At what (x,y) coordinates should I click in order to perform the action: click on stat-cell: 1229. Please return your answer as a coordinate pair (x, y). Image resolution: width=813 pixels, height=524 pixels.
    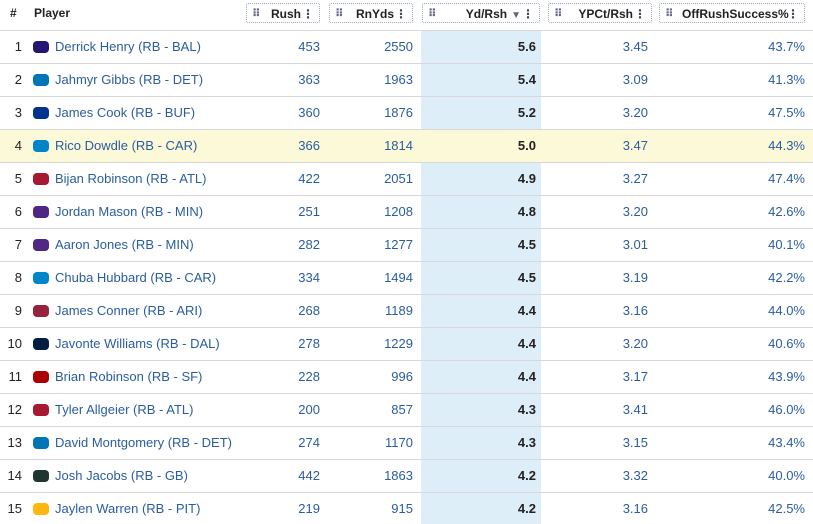
    Looking at the image, I should click on (398, 343).